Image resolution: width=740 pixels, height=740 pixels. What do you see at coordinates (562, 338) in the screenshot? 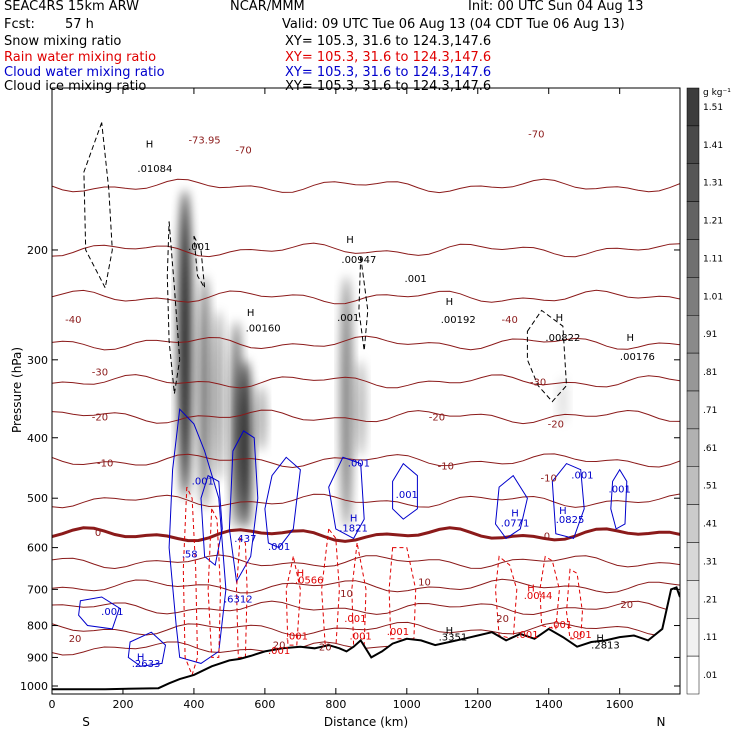
I see `contour-label-34: .00822` at bounding box center [562, 338].